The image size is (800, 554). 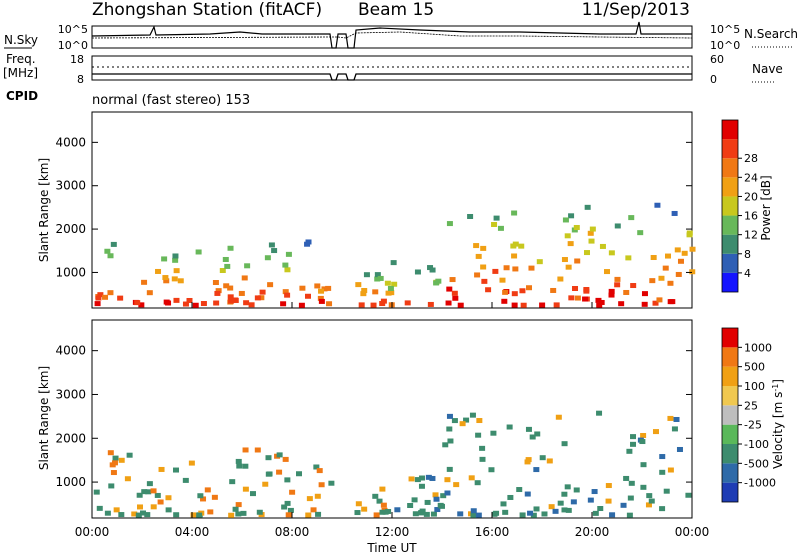 What do you see at coordinates (692, 532) in the screenshot?
I see `xtick-label: 00:00` at bounding box center [692, 532].